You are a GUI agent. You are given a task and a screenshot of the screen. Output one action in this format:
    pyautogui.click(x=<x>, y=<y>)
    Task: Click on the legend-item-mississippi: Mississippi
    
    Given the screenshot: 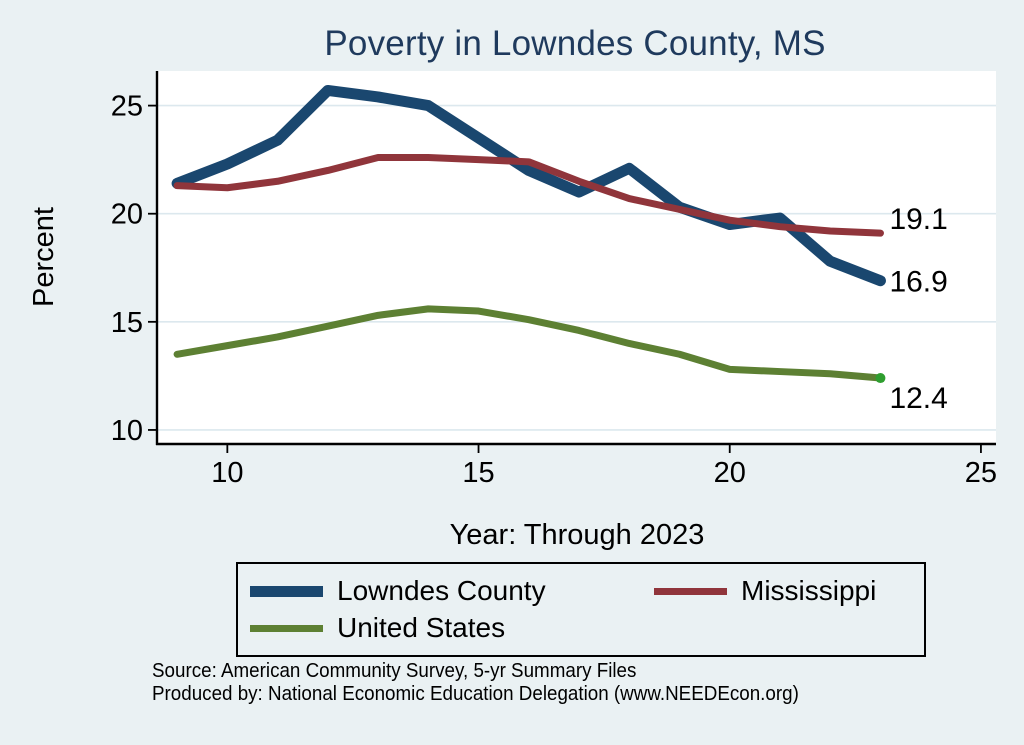 What is the action you would take?
    pyautogui.click(x=789, y=591)
    